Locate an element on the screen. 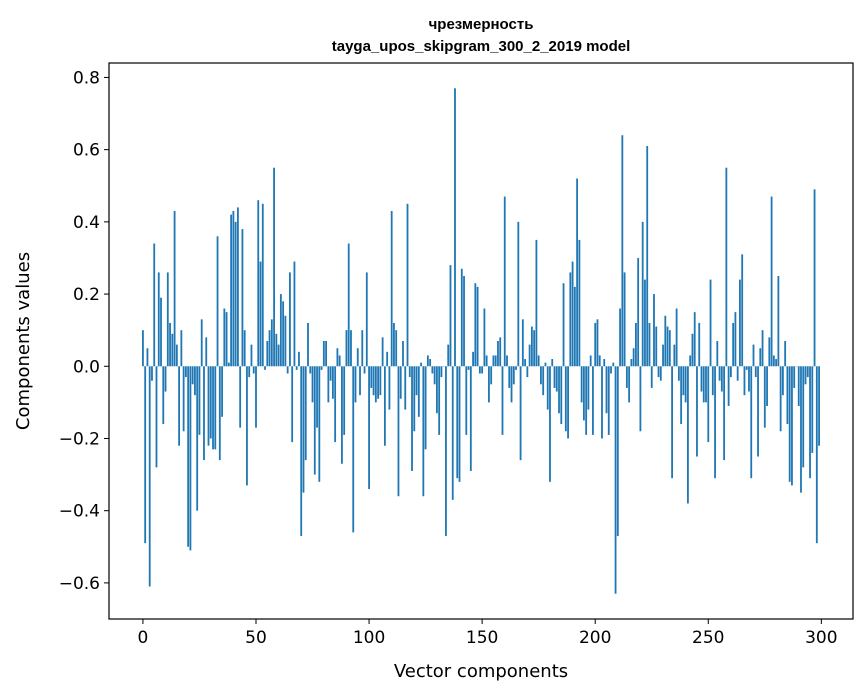 The image size is (867, 696). x-tick-label: 0 is located at coordinates (143, 638).